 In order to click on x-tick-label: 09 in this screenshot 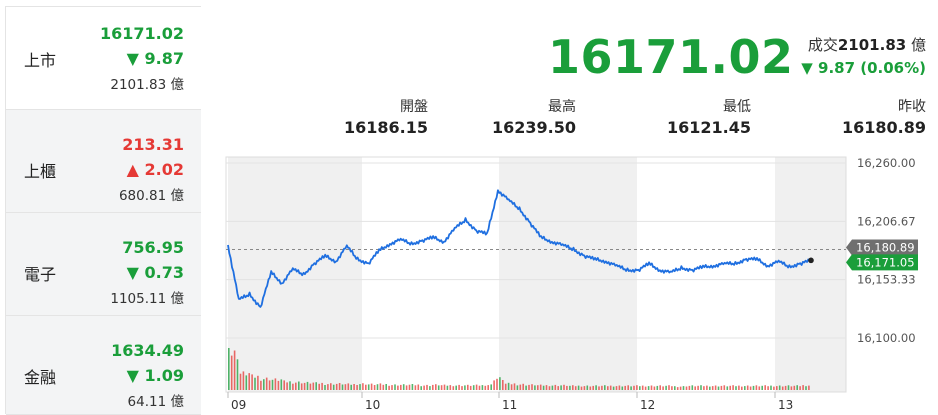, I will do `click(238, 405)`.